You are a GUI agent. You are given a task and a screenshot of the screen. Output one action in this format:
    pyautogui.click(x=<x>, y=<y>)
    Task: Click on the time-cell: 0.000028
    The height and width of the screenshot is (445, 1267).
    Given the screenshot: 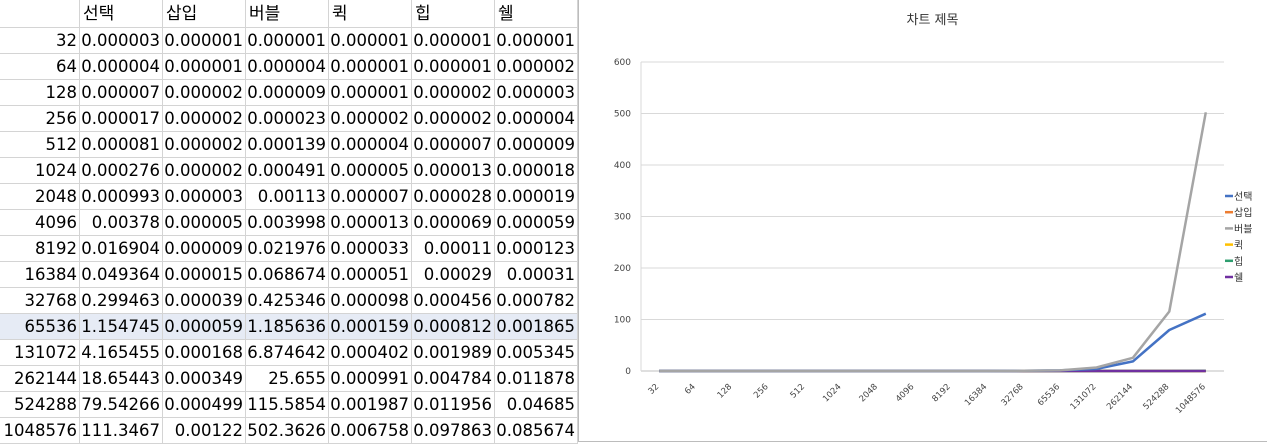 What is the action you would take?
    pyautogui.click(x=453, y=197)
    